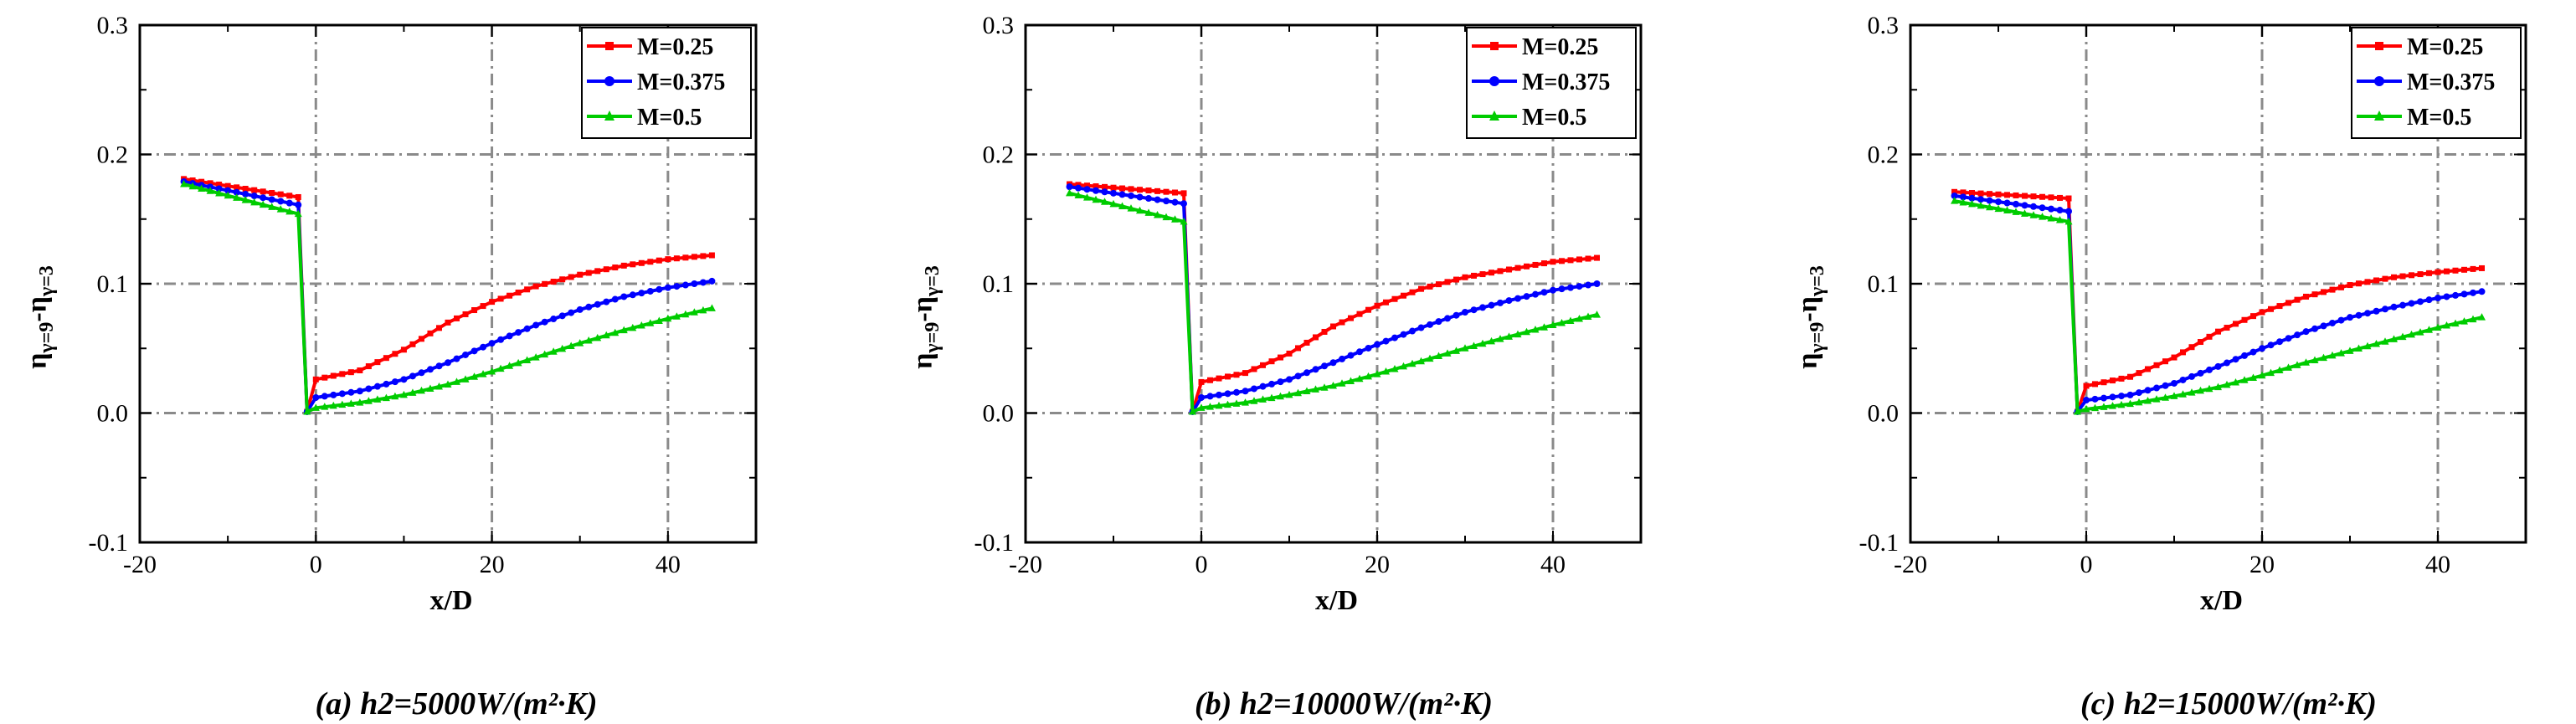  I want to click on y-tick-label: 0.2, so click(113, 155).